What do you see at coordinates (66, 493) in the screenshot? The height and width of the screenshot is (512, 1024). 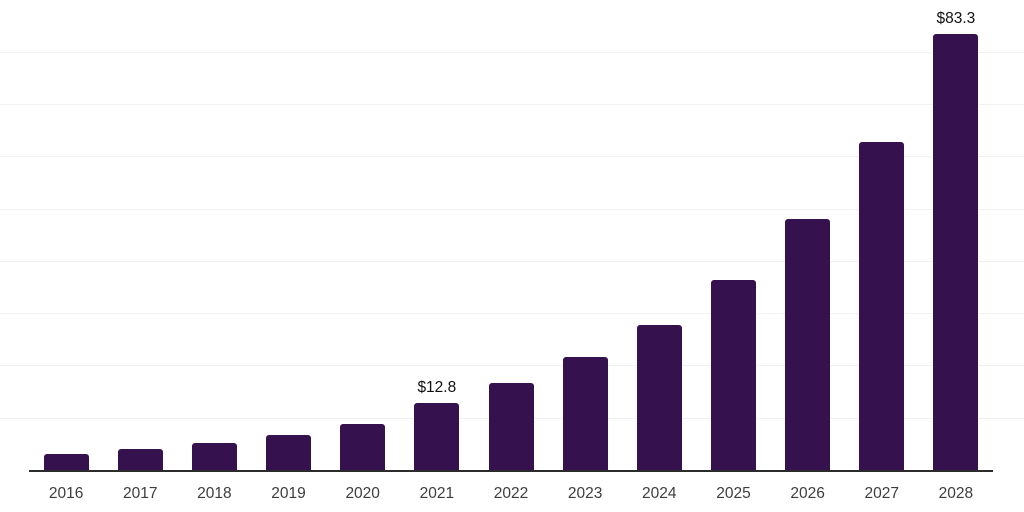 I see `x-tick-label-2016: 2016` at bounding box center [66, 493].